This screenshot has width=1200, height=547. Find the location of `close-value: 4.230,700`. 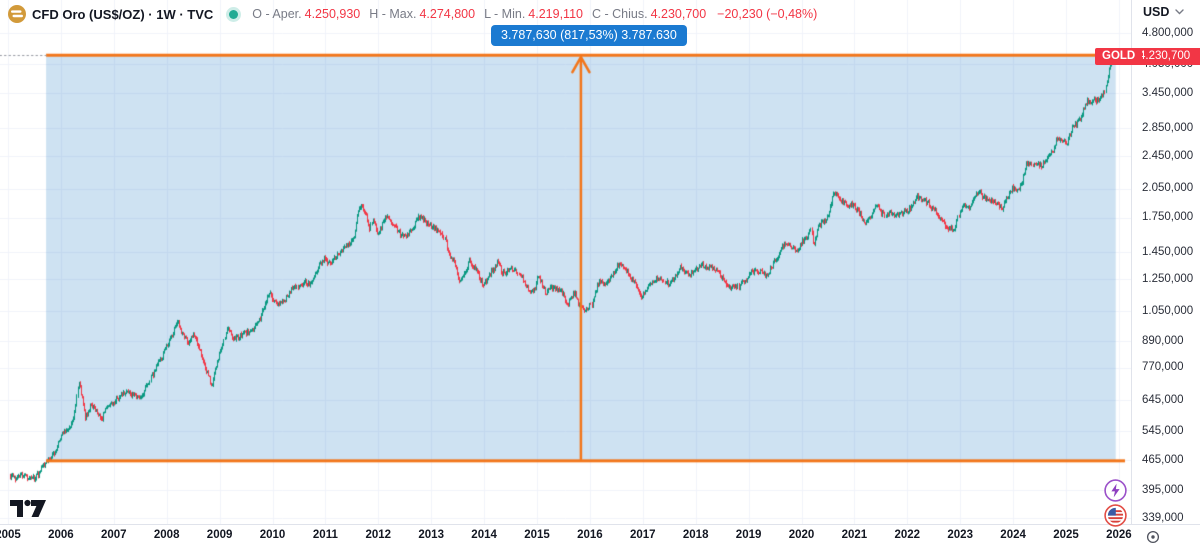

close-value: 4.230,700 is located at coordinates (678, 14).